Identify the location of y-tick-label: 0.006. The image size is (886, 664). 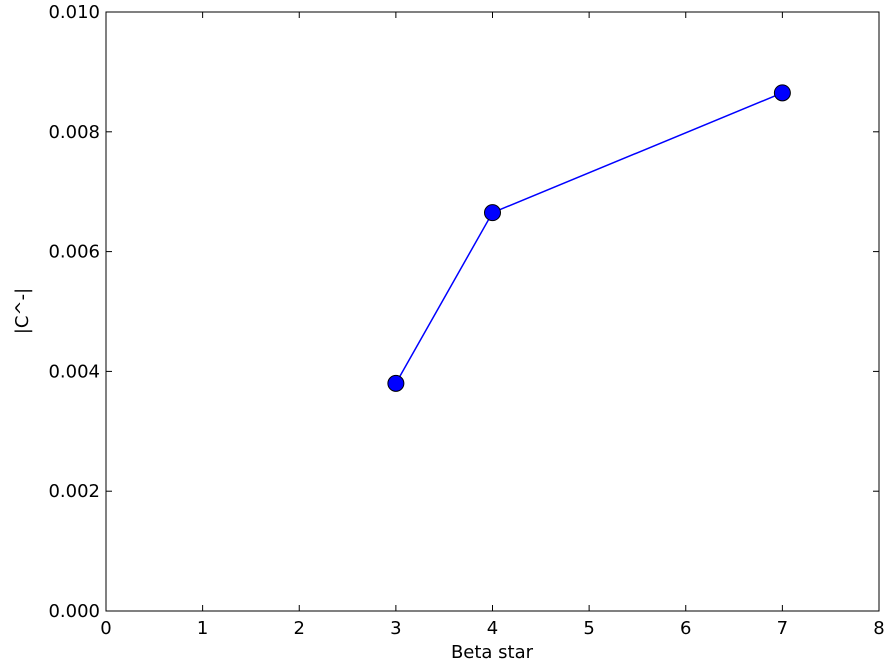
(74, 252).